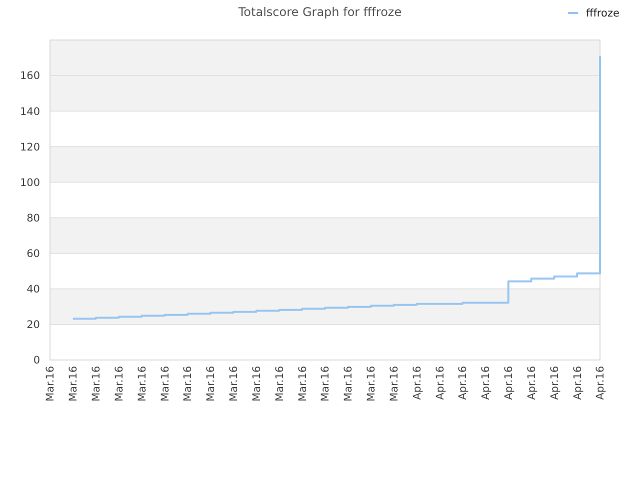 Image resolution: width=640 pixels, height=480 pixels. I want to click on y-tick-label: 40, so click(33, 290).